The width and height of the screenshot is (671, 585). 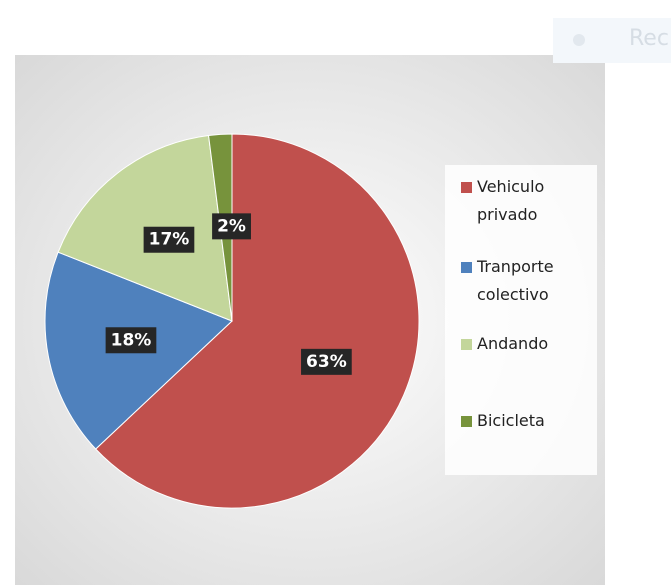 I want to click on legend-item: Tranporte colectivo, so click(x=526, y=281).